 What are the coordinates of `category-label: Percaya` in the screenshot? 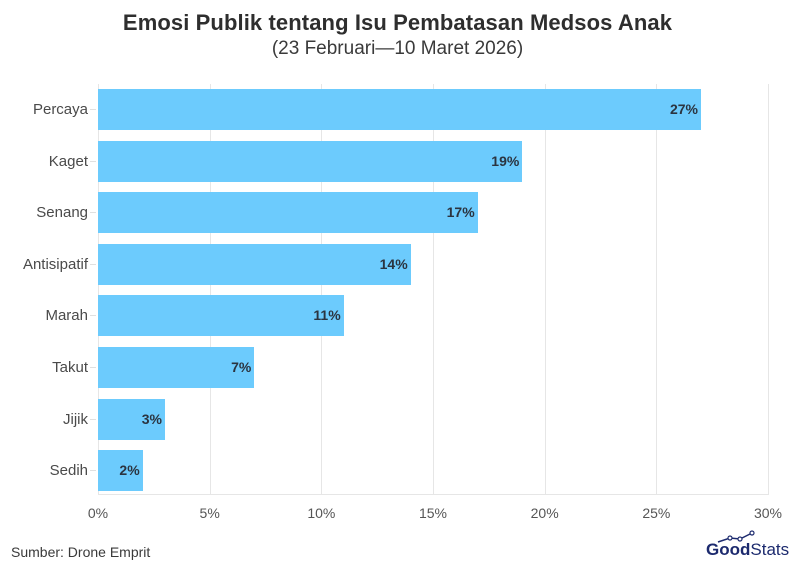 It's located at (60, 109).